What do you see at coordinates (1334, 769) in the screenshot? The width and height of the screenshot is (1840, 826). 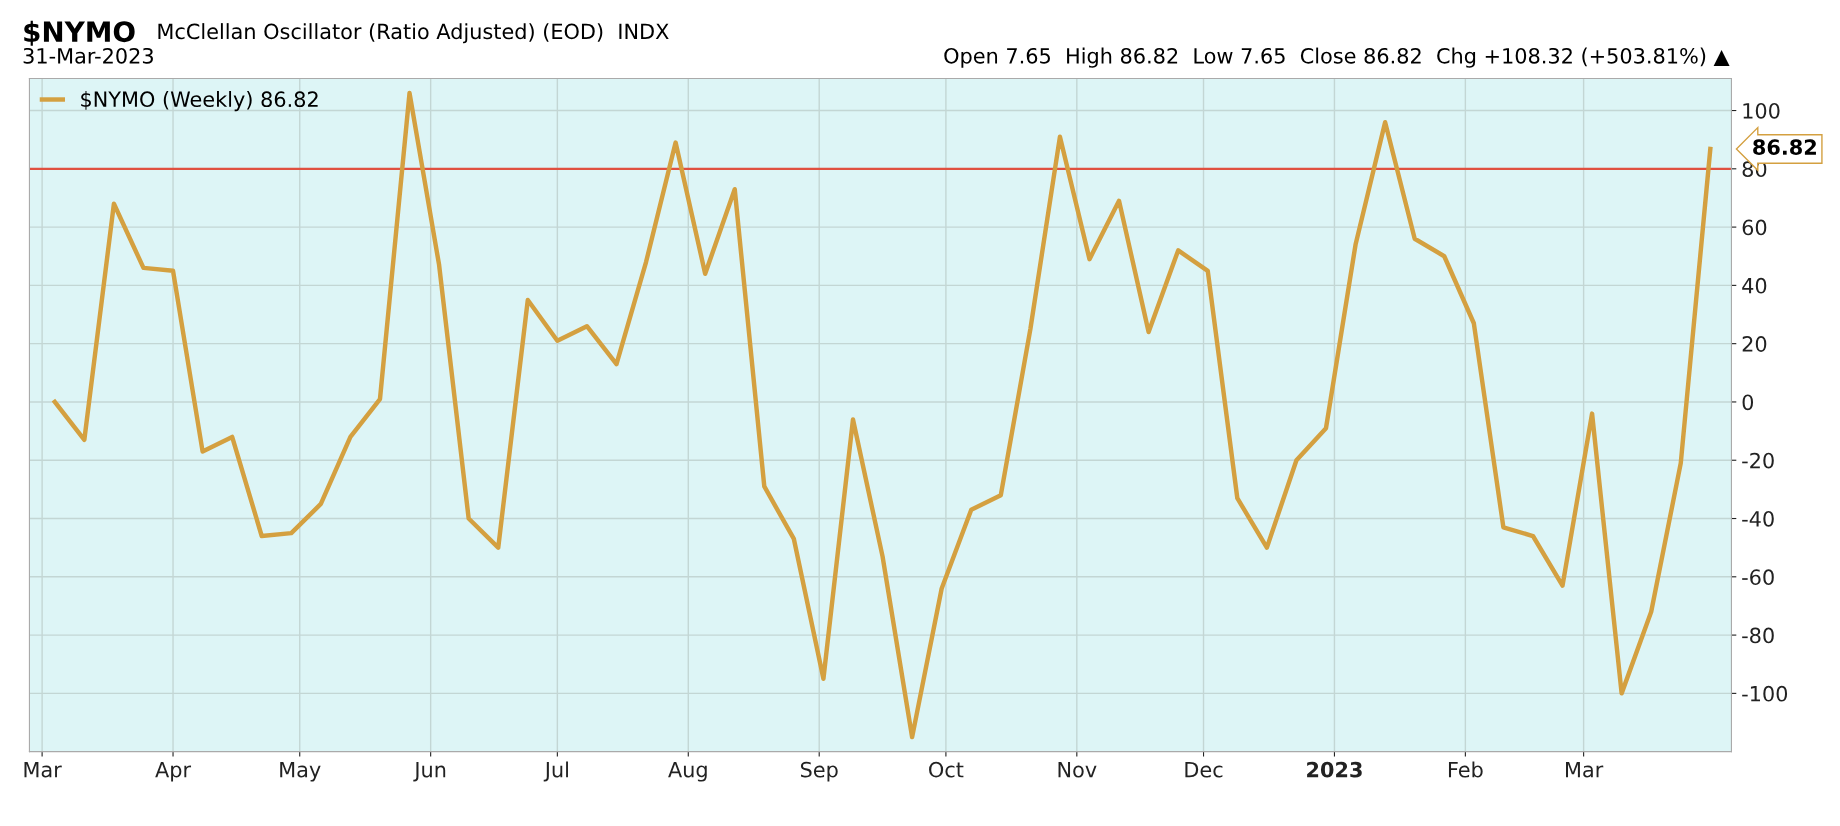 I see `x-tick-label: 2023` at bounding box center [1334, 769].